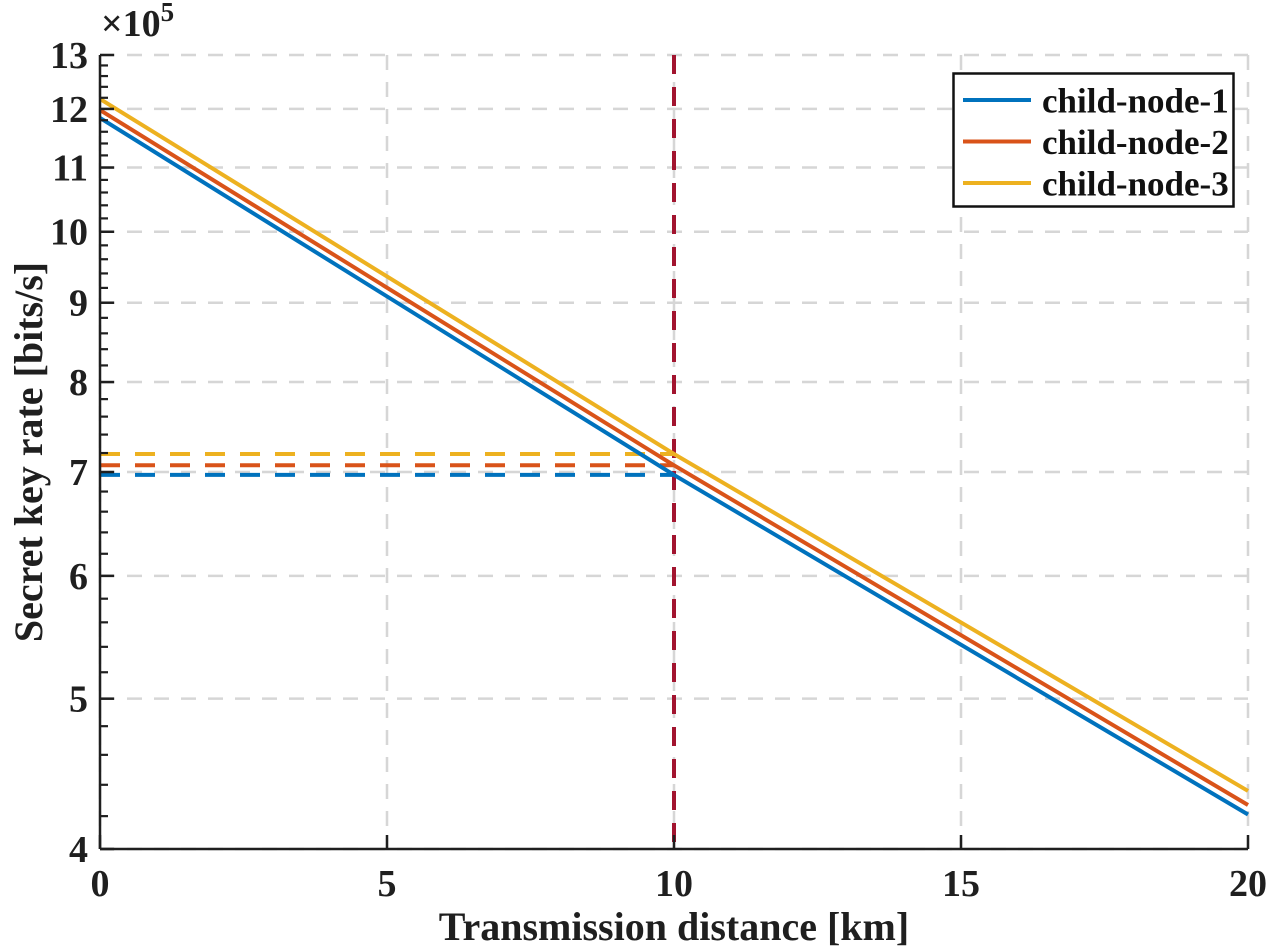 This screenshot has height=951, width=1268. Describe the element at coordinates (28, 452) in the screenshot. I see `y-axis-label: Secret key rate [bits/s]` at that location.